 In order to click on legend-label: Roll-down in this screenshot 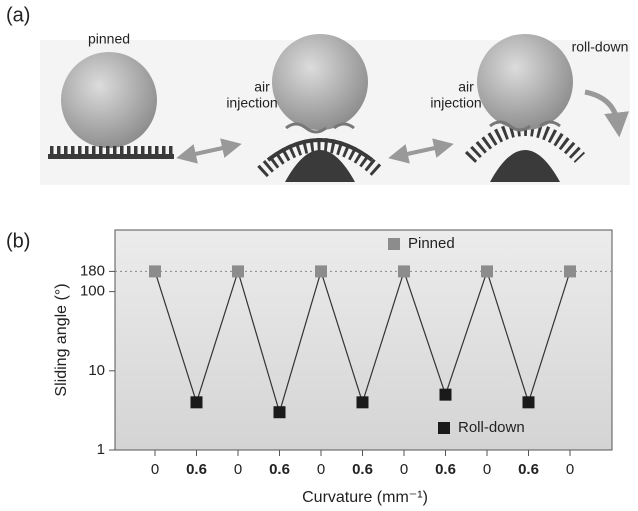, I will do `click(491, 427)`.